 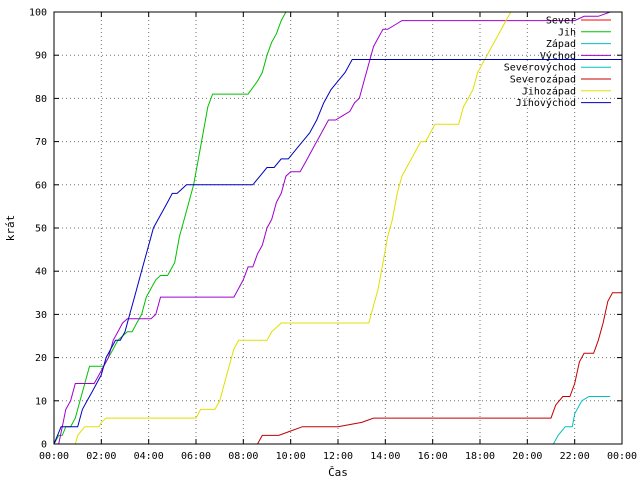 What do you see at coordinates (527, 456) in the screenshot?
I see `x-tick-label: 20:00` at bounding box center [527, 456].